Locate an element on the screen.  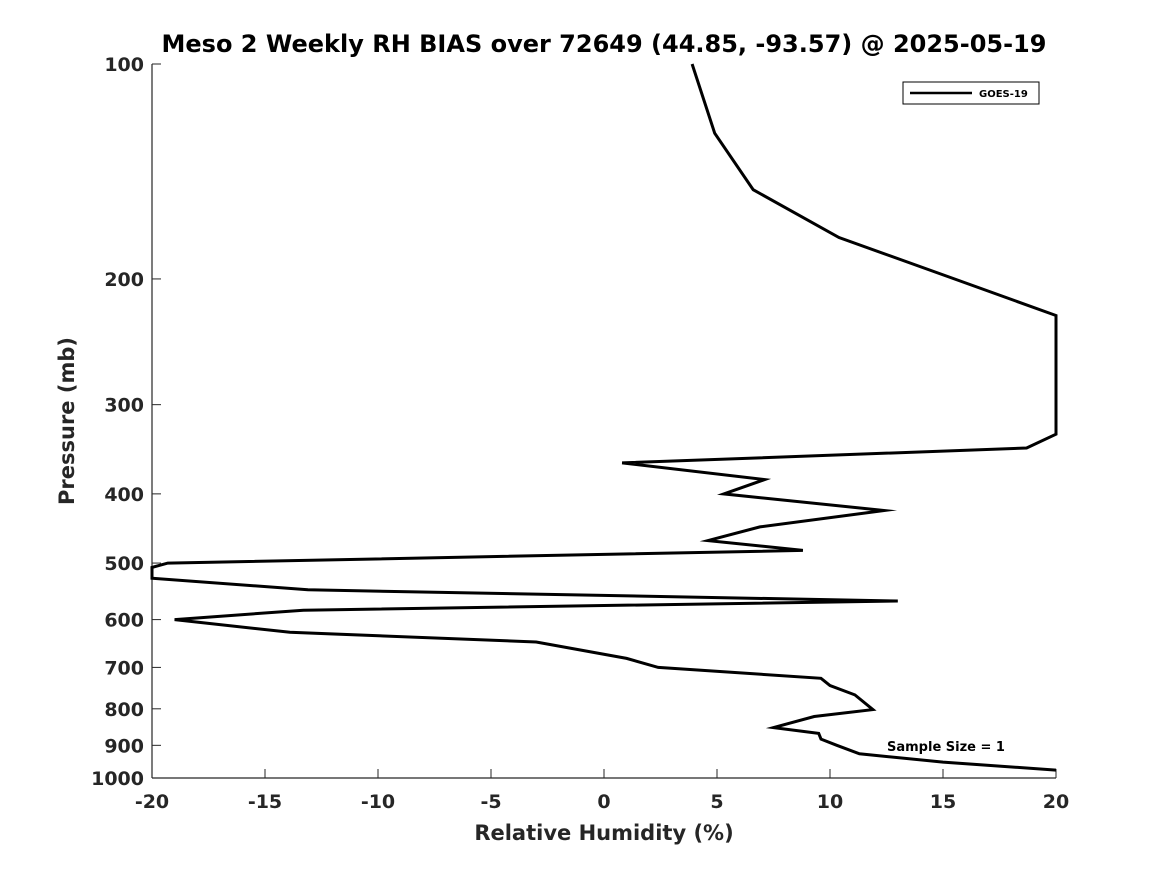
y-tick-label: 700 is located at coordinates (124, 668).